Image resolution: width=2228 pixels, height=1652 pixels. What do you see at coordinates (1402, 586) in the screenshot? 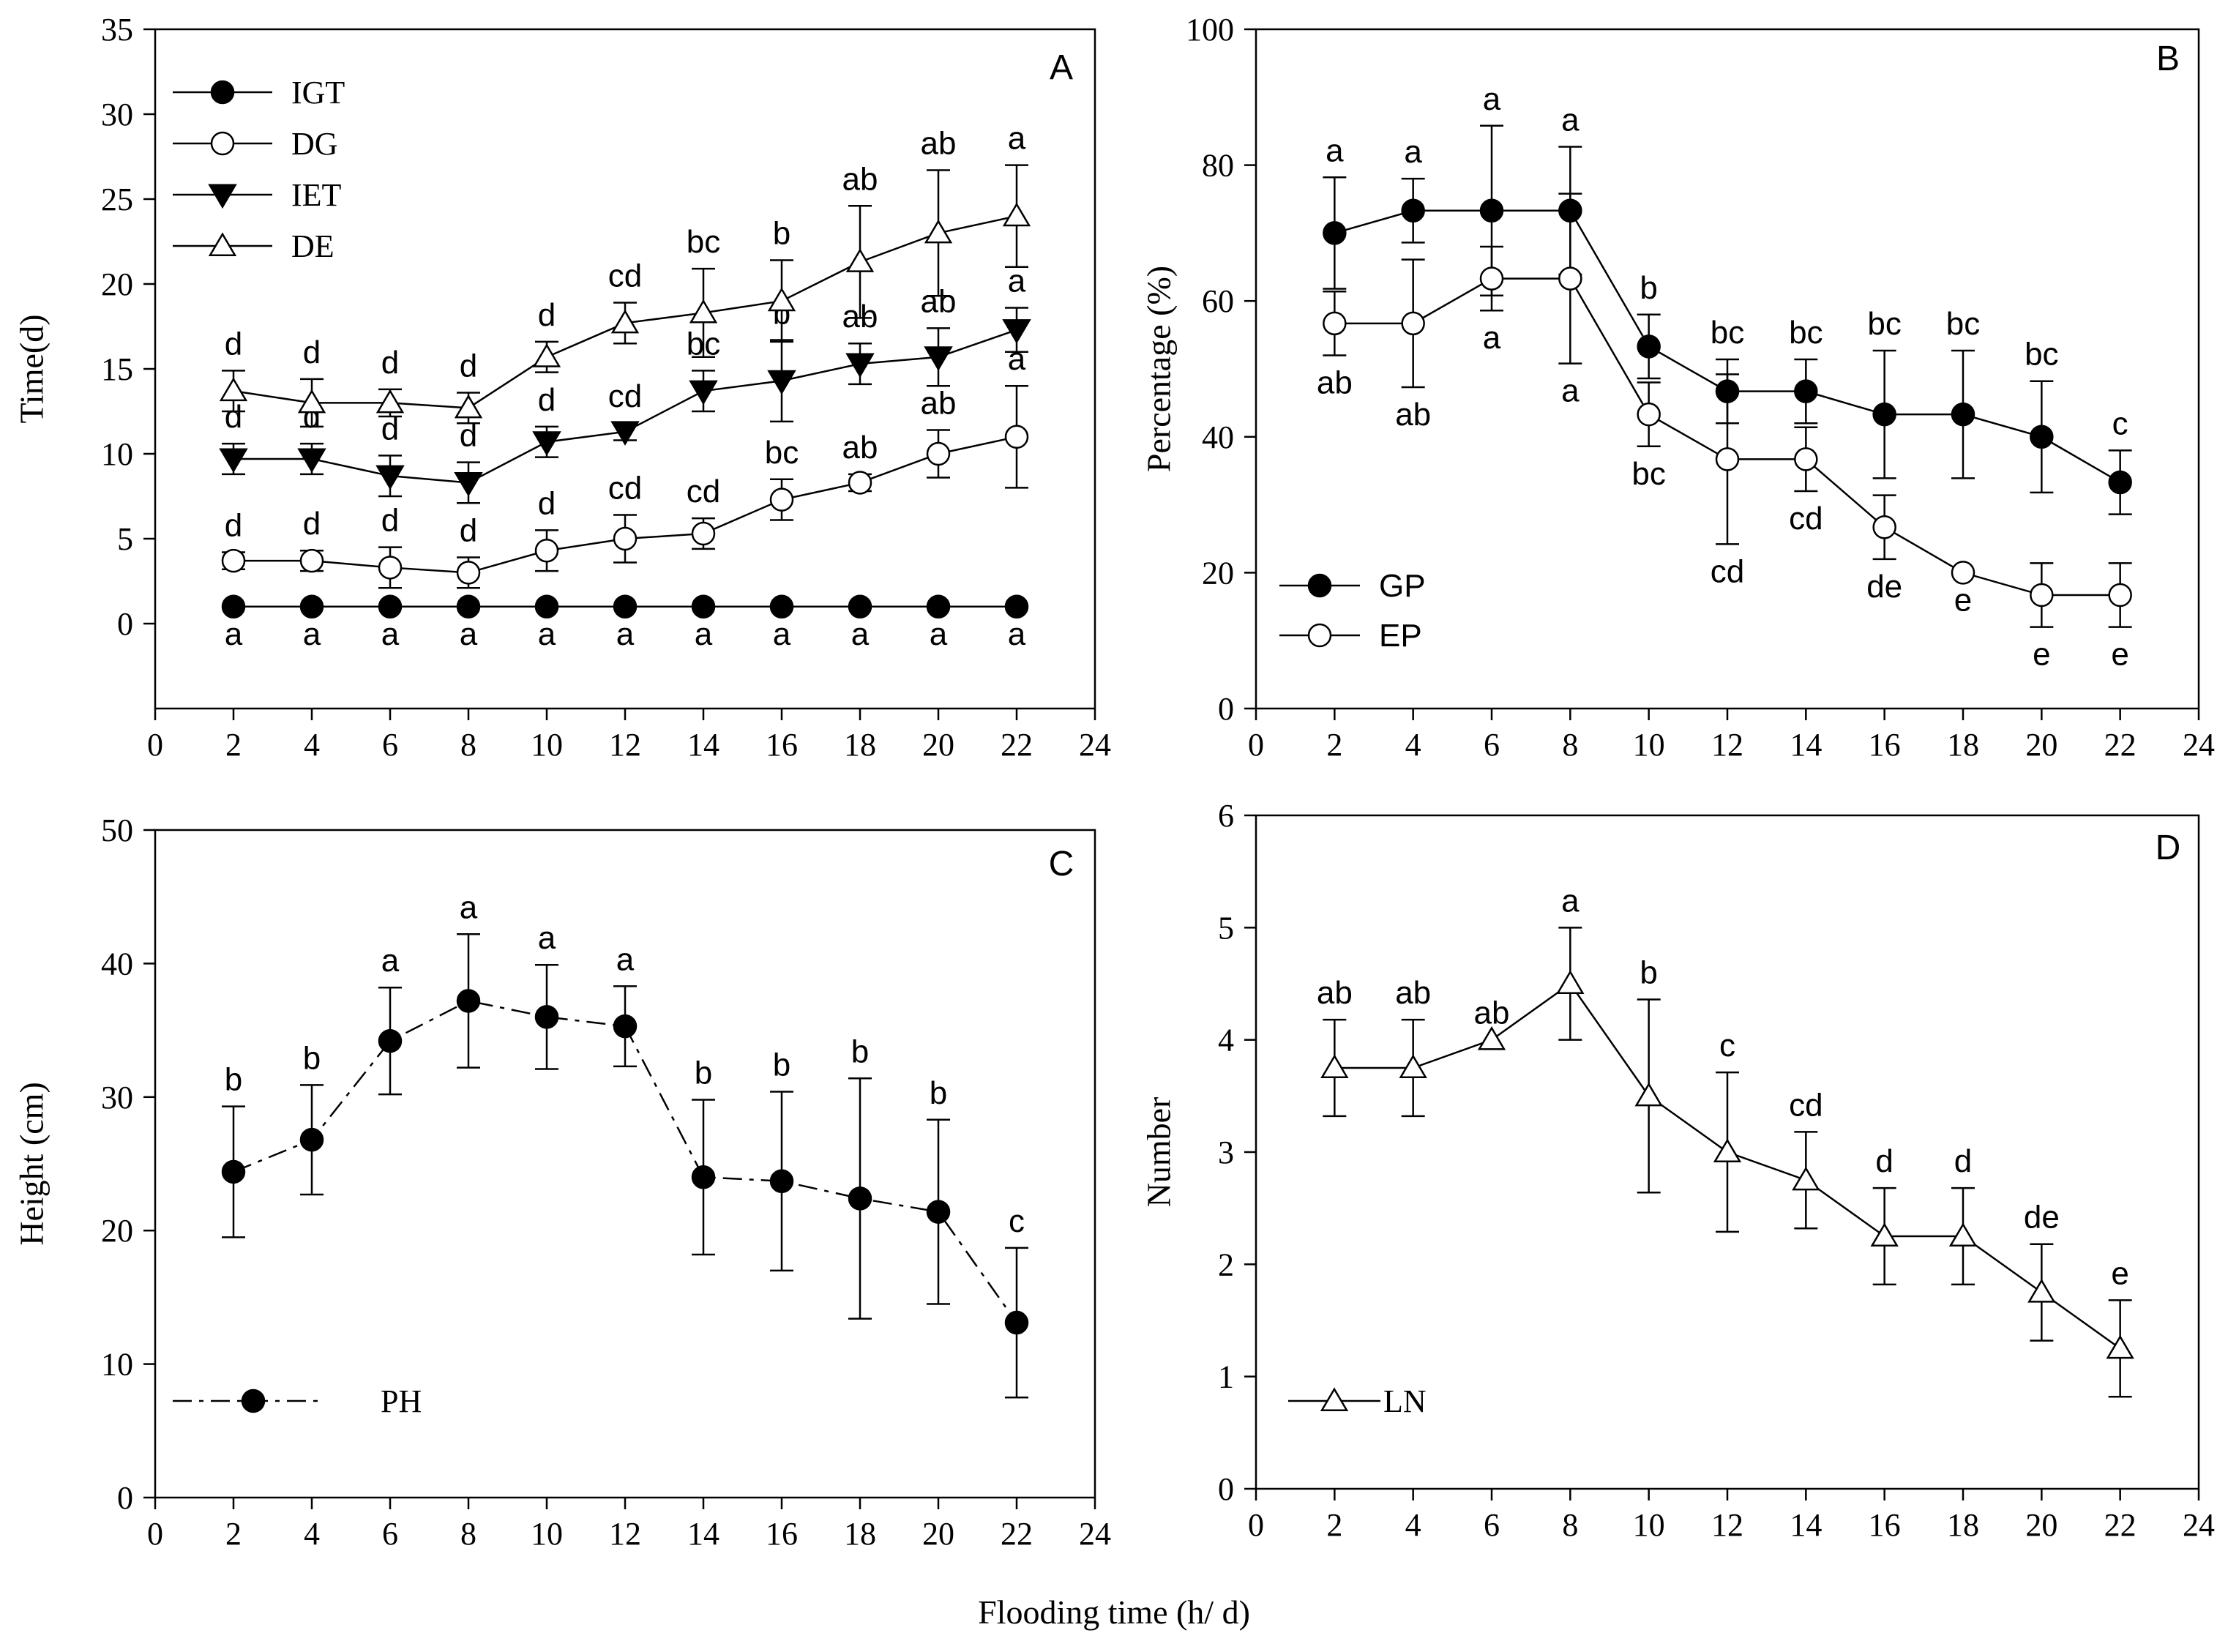
I see `panel-b-legend-label-gp: GP` at bounding box center [1402, 586].